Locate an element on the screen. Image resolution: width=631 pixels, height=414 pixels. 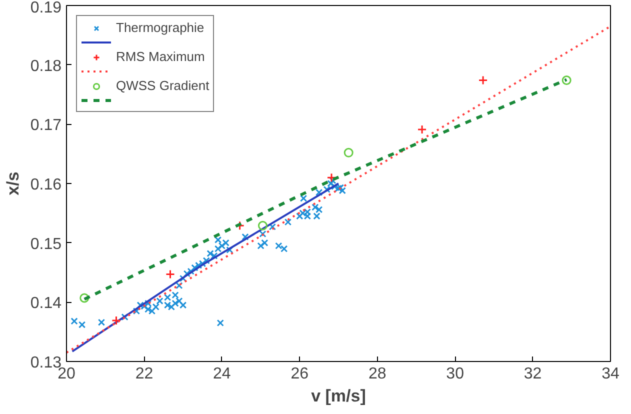
y-tick-label: 0.19 is located at coordinates (46, 8).